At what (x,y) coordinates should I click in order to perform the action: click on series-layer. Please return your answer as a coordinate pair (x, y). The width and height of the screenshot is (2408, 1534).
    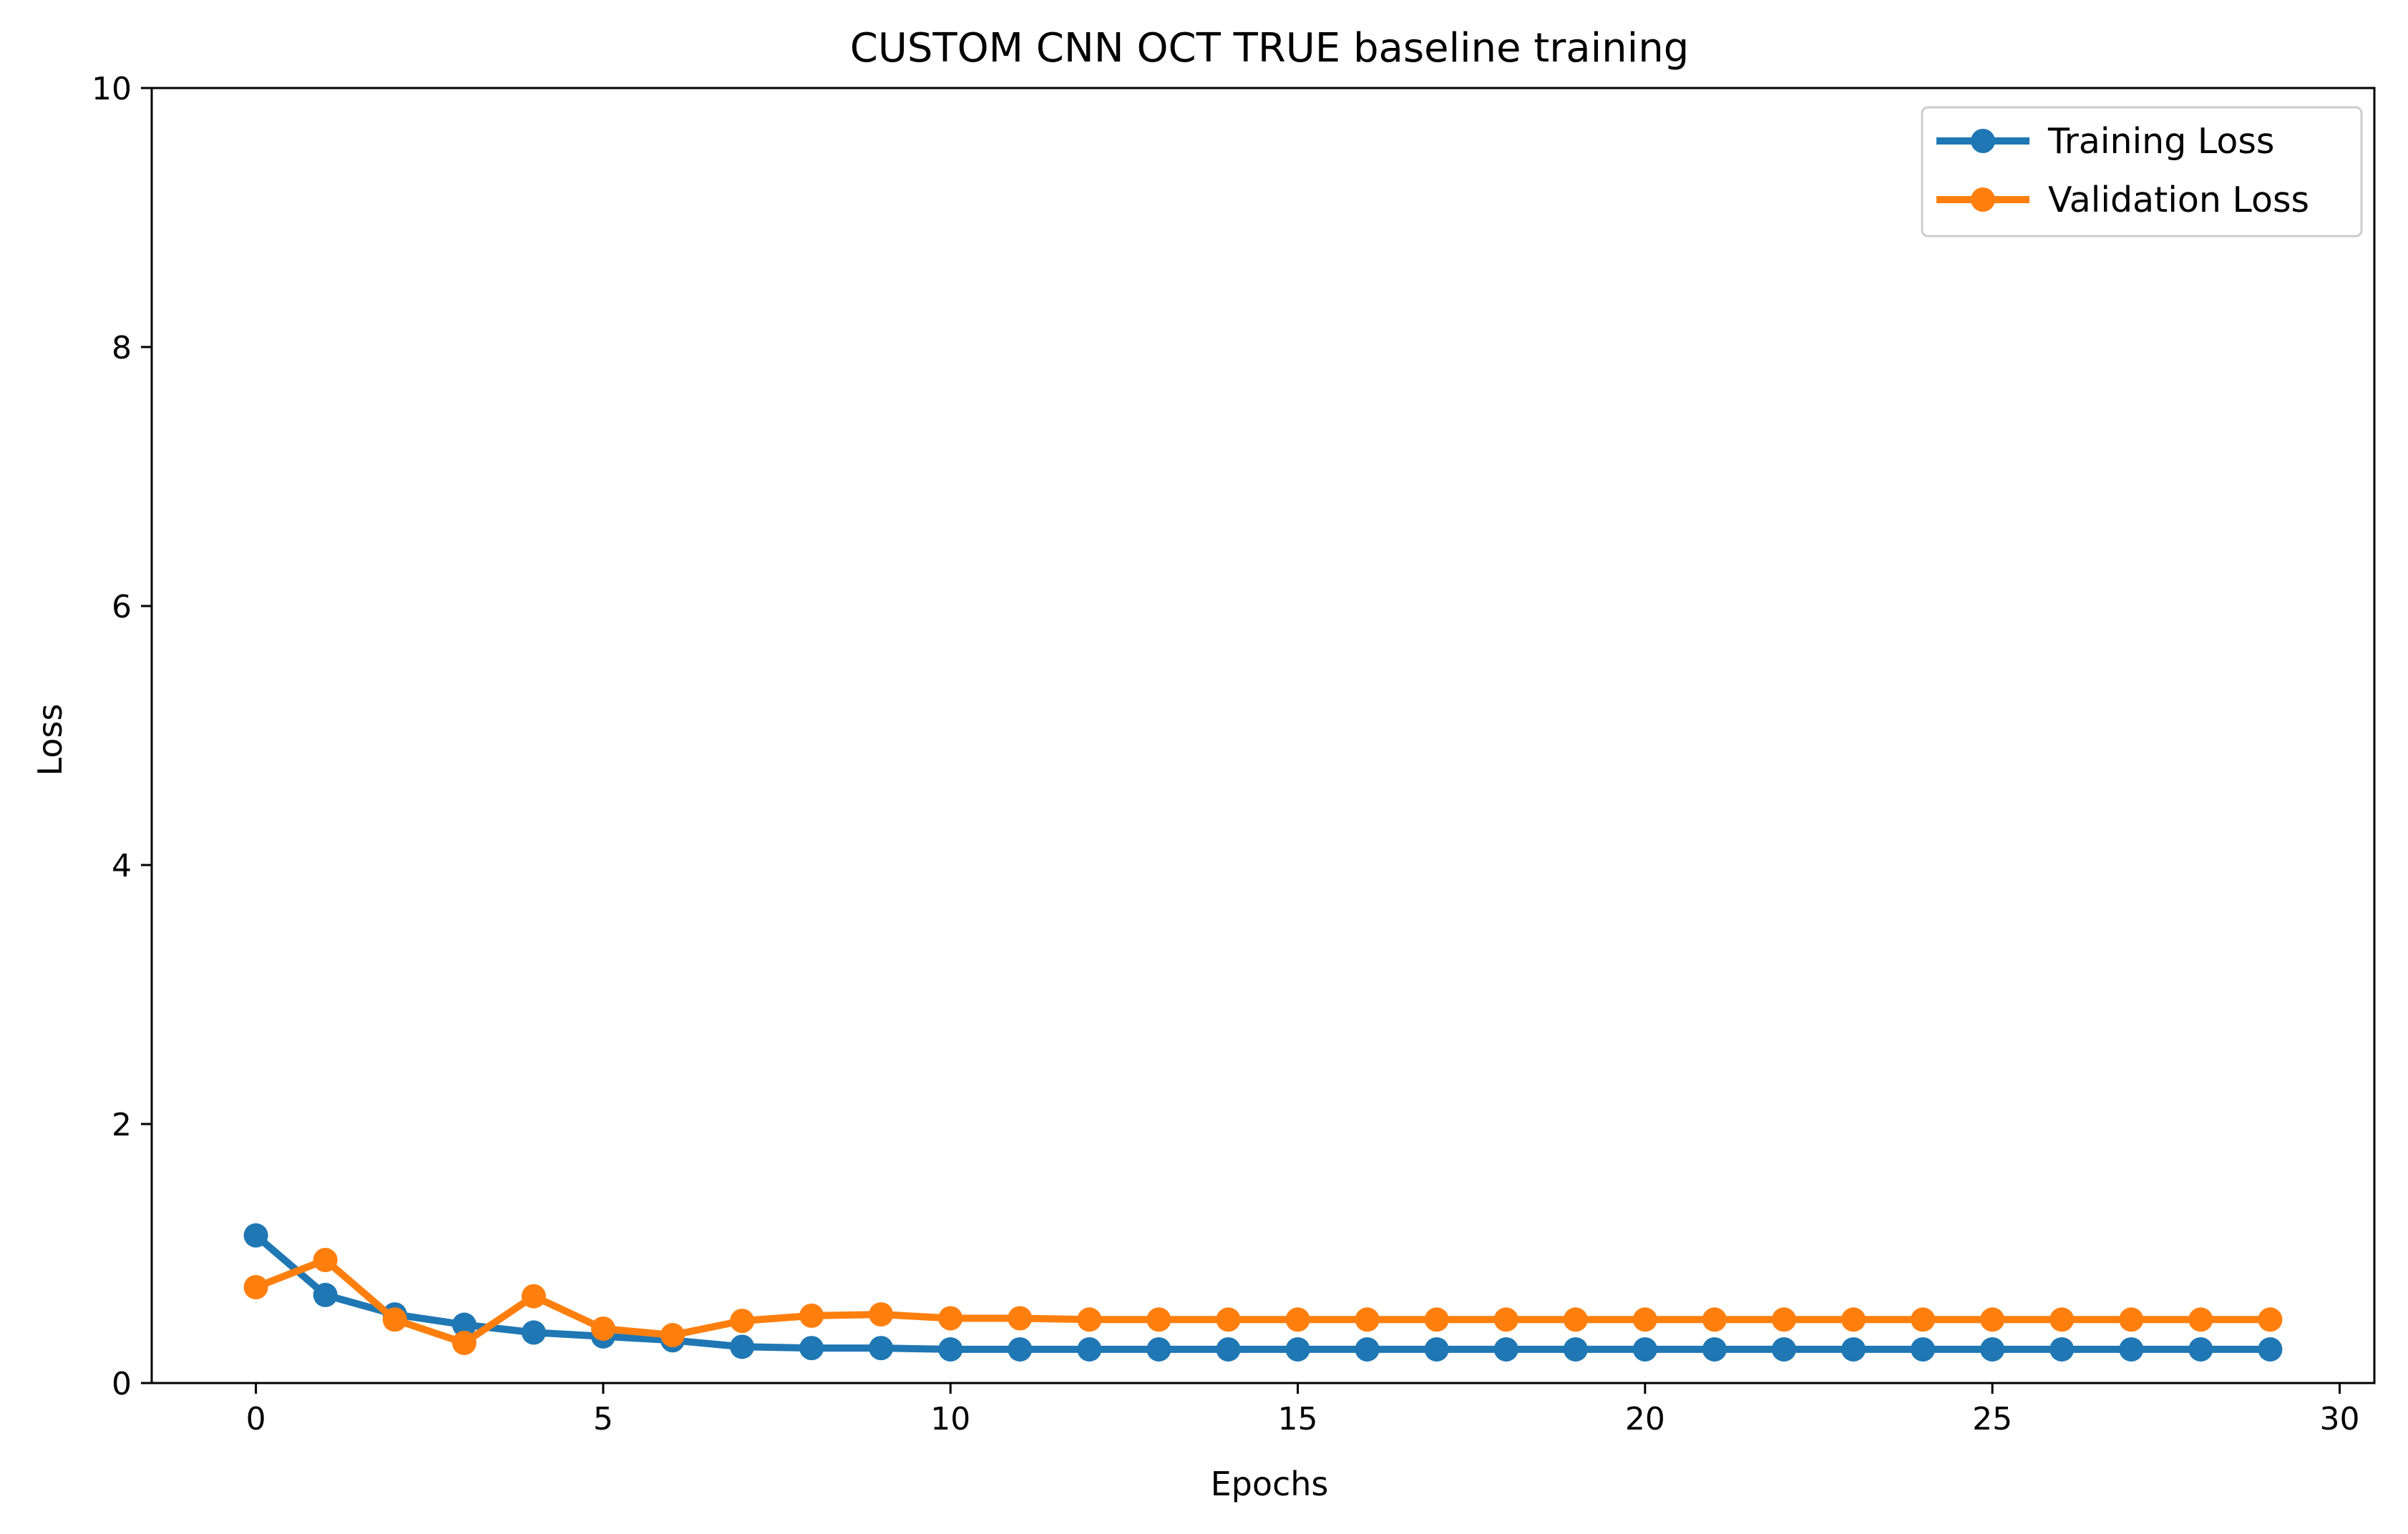
    Looking at the image, I should click on (1263, 1292).